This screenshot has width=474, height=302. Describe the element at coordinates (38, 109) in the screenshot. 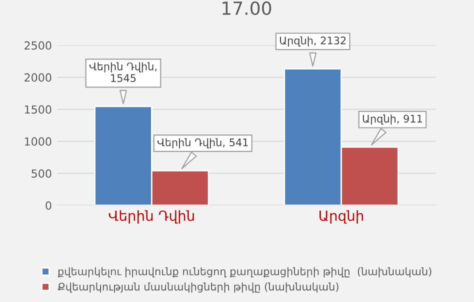

I see `y-tick-label: 1500` at that location.